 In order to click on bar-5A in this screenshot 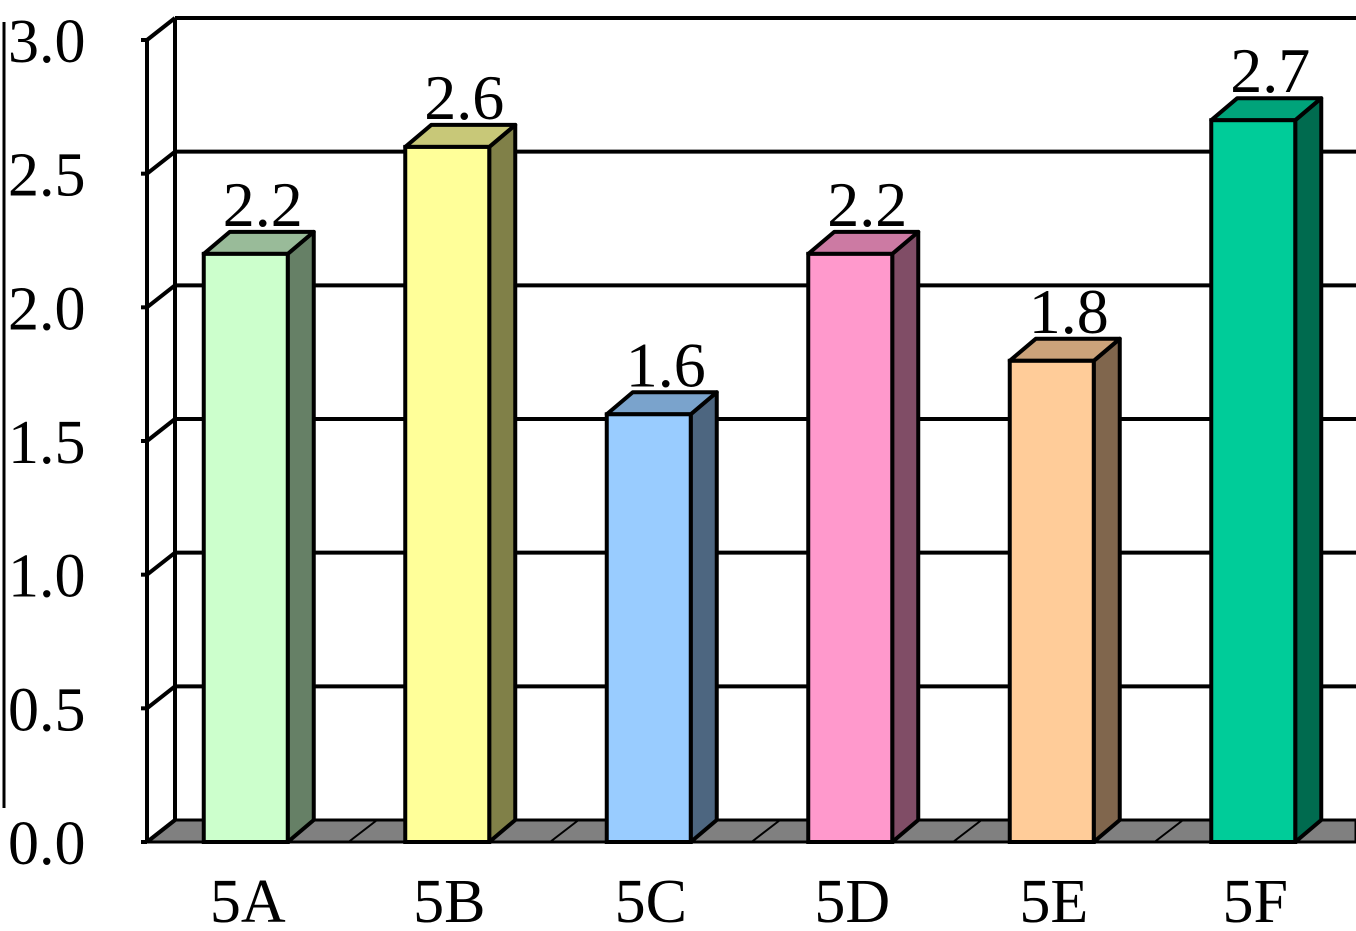, I will do `click(258, 537)`.